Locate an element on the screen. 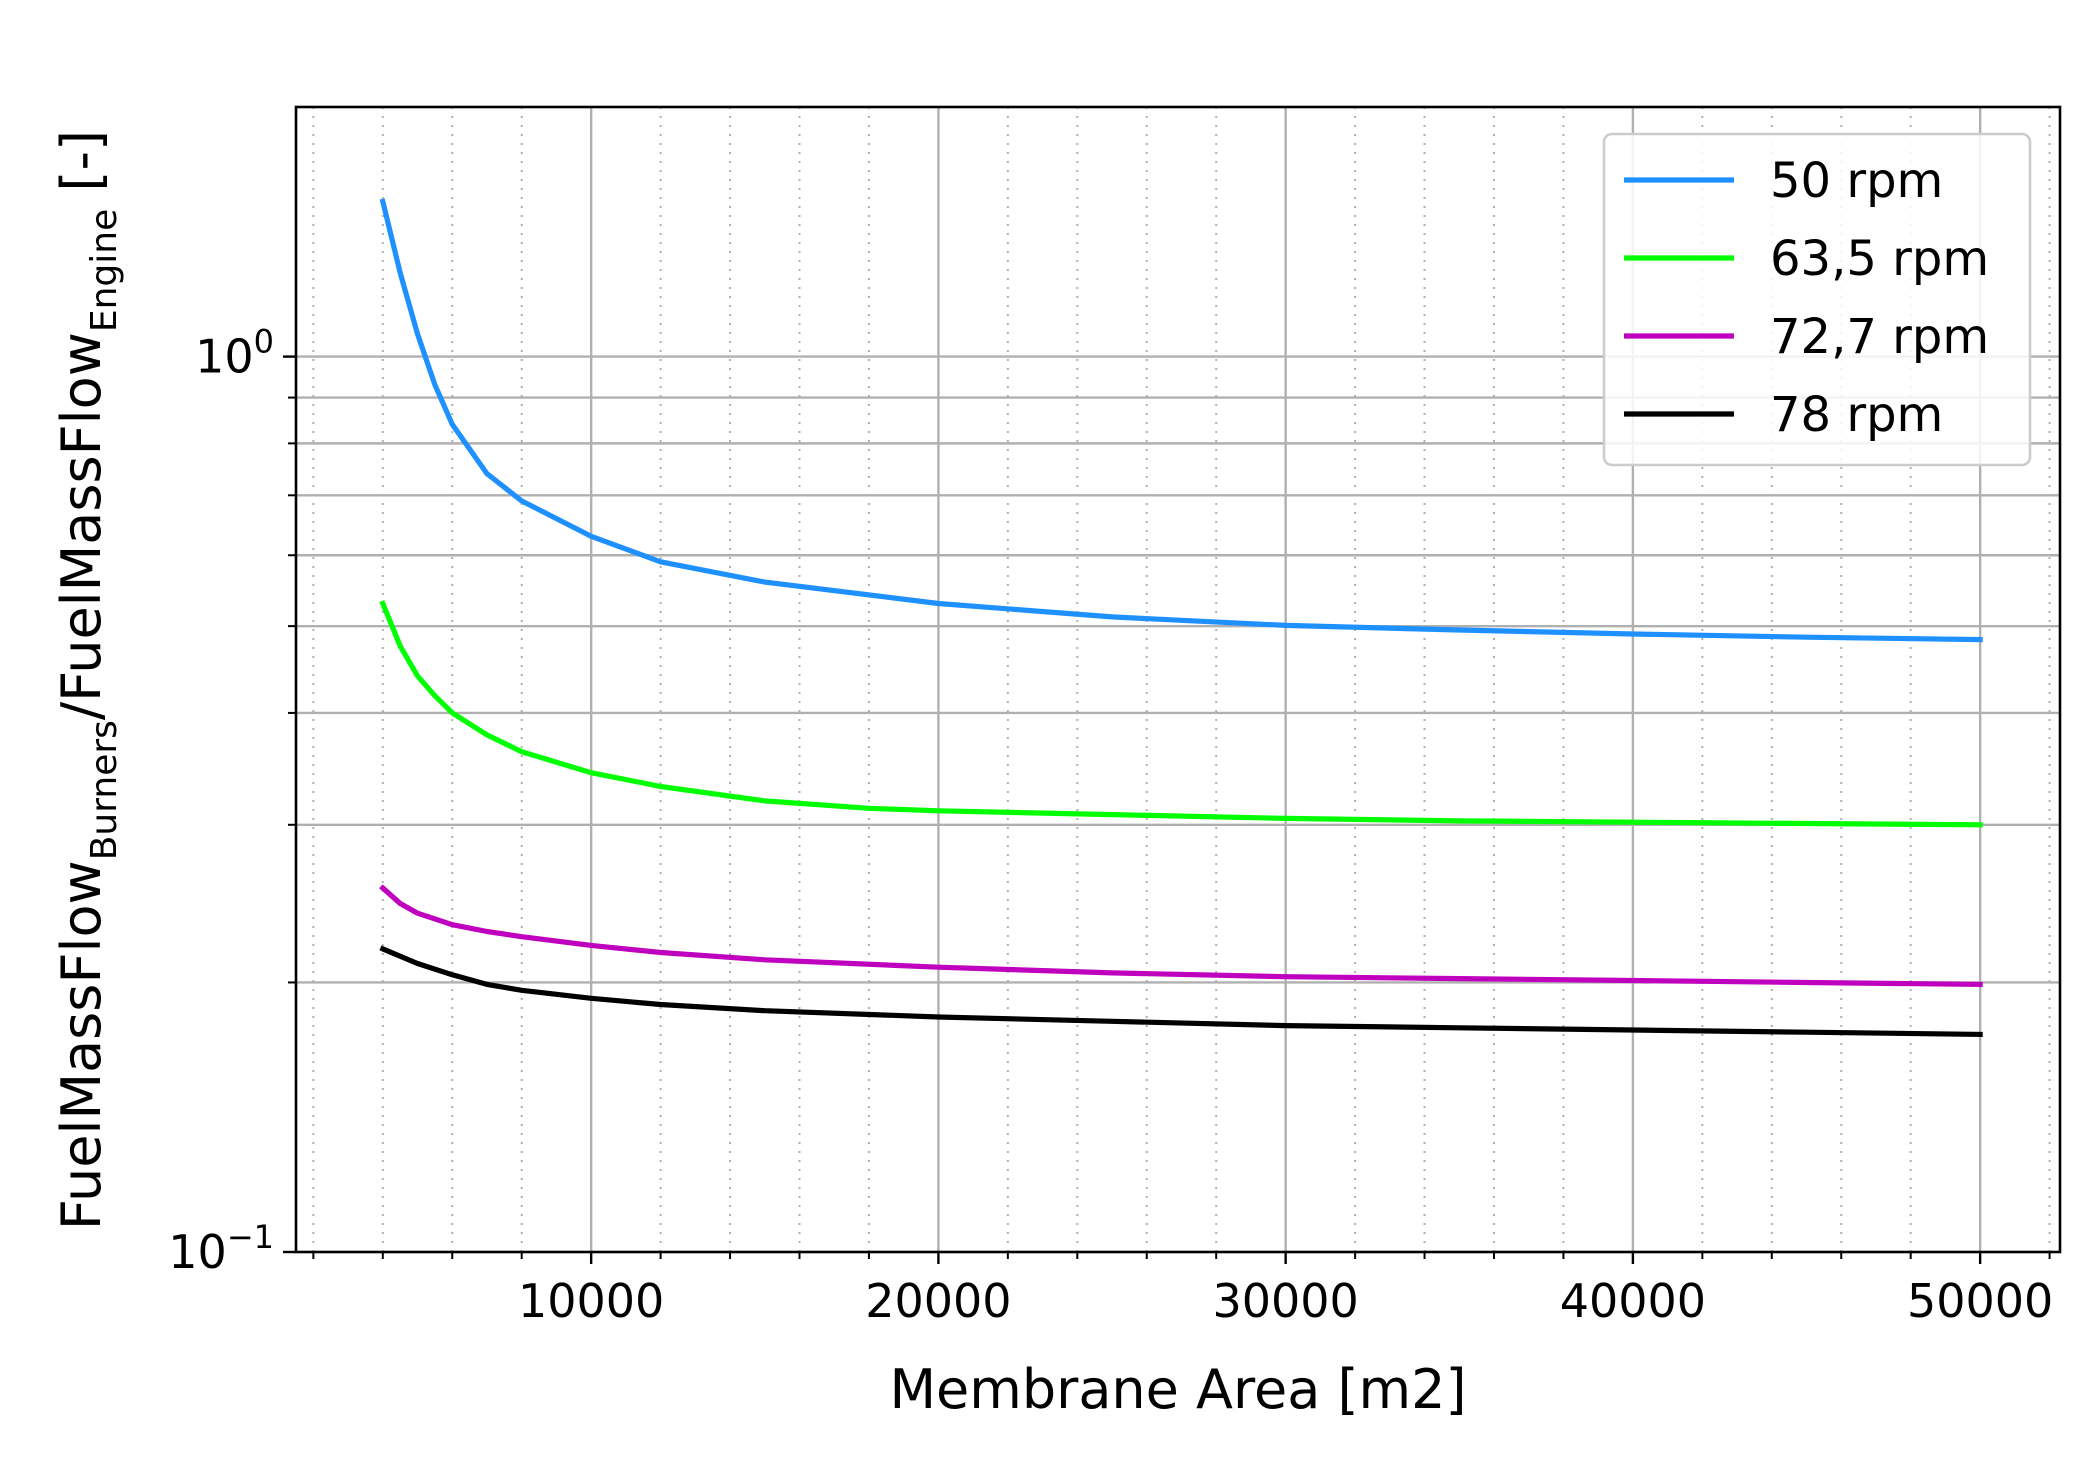  y-tick-label: 10⁻¹ is located at coordinates (221, 1248).